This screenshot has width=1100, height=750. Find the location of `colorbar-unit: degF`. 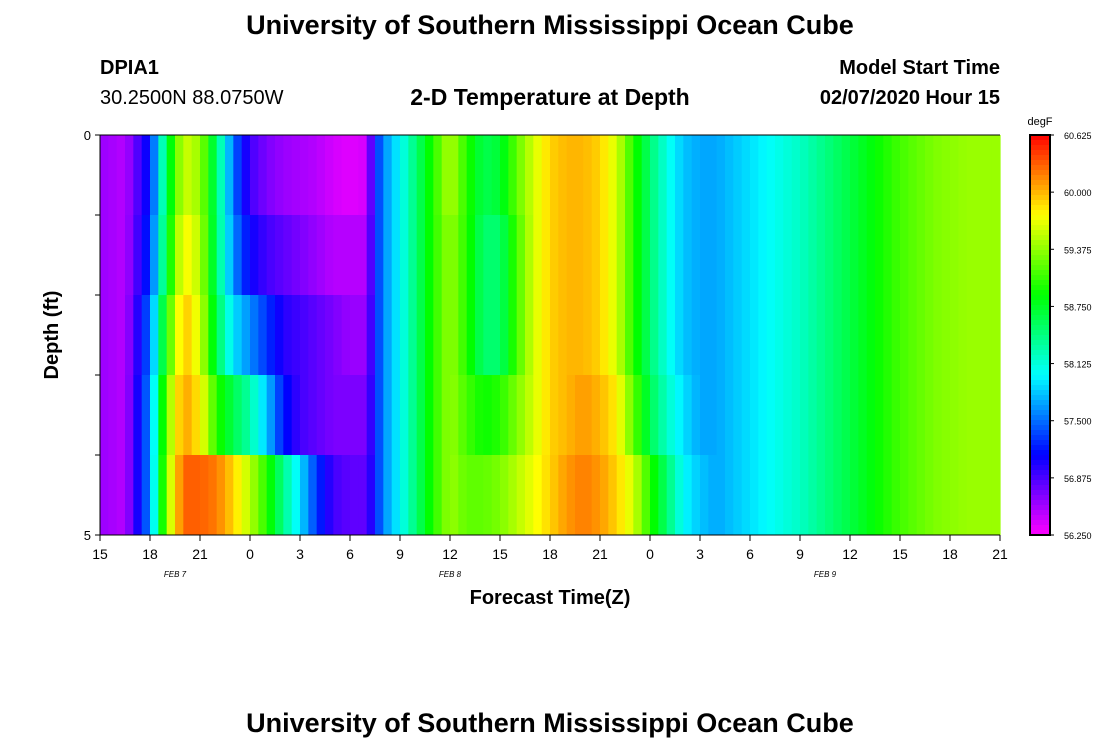

colorbar-unit: degF is located at coordinates (1039, 122).